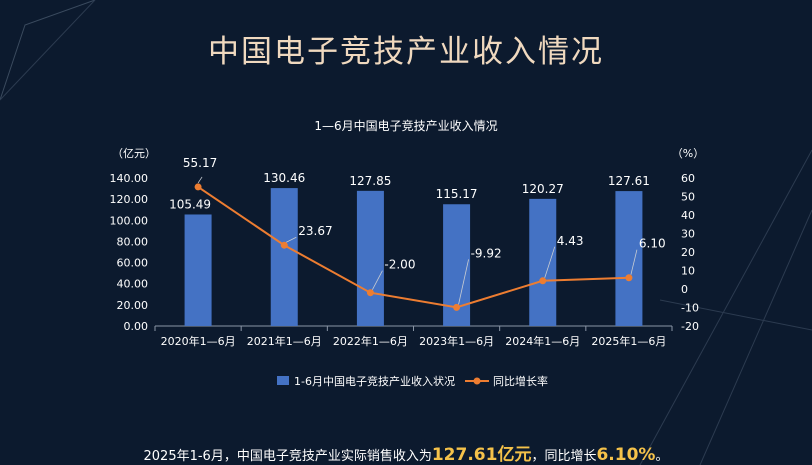  I want to click on growth-value-label: 6.10, so click(652, 244).